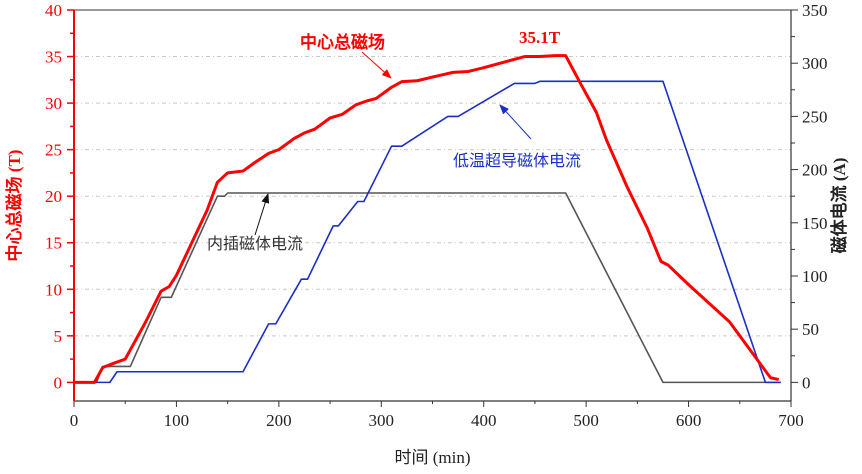 The image size is (862, 474). Describe the element at coordinates (806, 382) in the screenshot. I see `y-right-tick-label: 0` at that location.